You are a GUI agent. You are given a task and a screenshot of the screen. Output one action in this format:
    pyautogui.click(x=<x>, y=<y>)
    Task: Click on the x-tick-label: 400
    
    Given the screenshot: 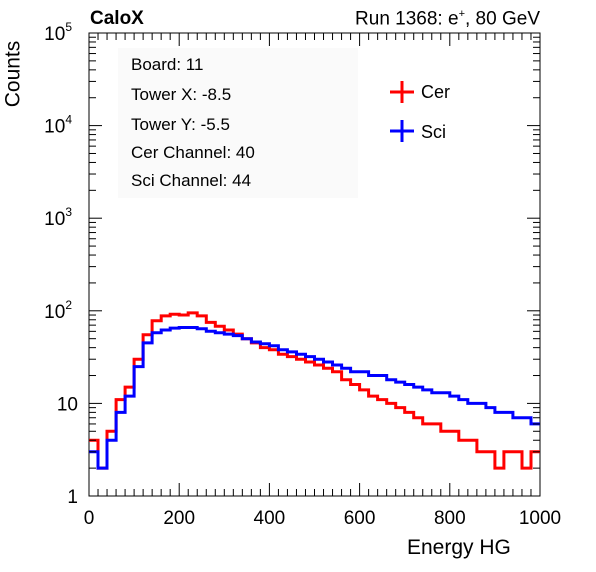 What is the action you would take?
    pyautogui.click(x=270, y=518)
    